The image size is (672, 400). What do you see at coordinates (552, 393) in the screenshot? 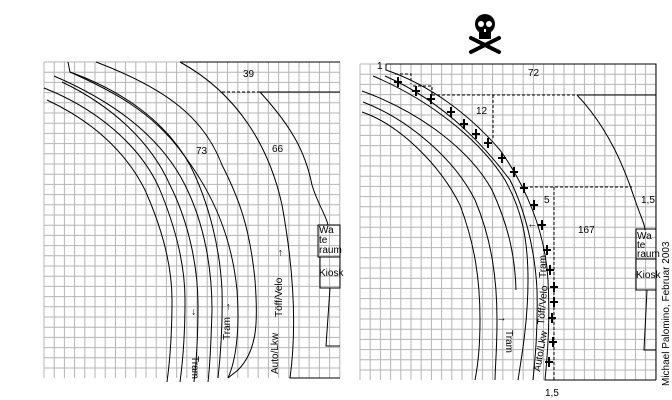
I see `measure-bottom: 1,5` at bounding box center [552, 393].